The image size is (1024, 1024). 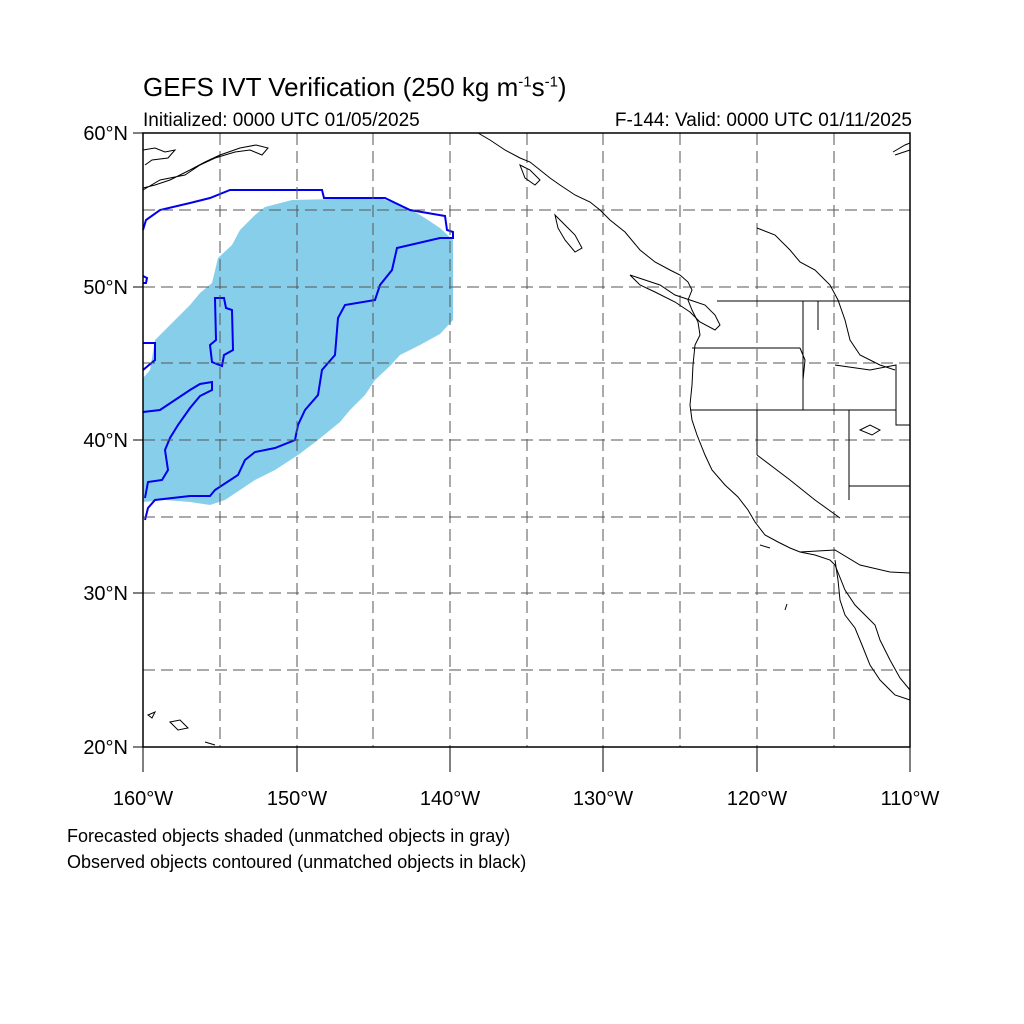 I want to click on observed-contour-finger, so click(x=177, y=439).